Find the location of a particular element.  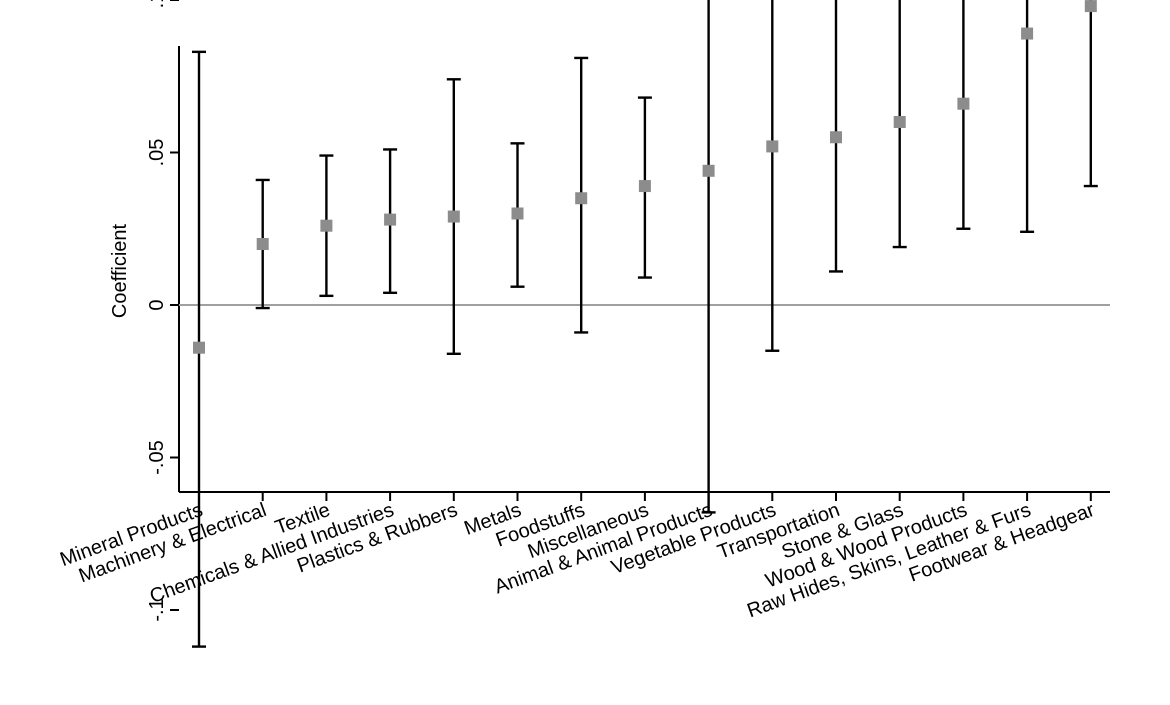

y-tick-label: -.1 is located at coordinates (157, 609).